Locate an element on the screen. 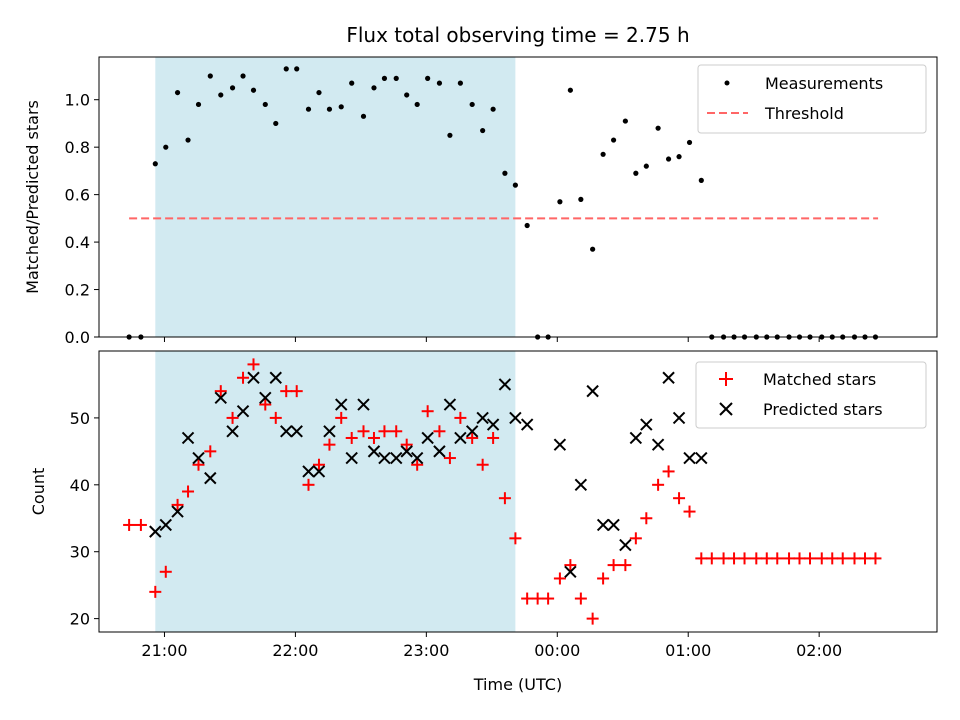 The width and height of the screenshot is (960, 720). y-tick-label: 0.4 is located at coordinates (77, 242).